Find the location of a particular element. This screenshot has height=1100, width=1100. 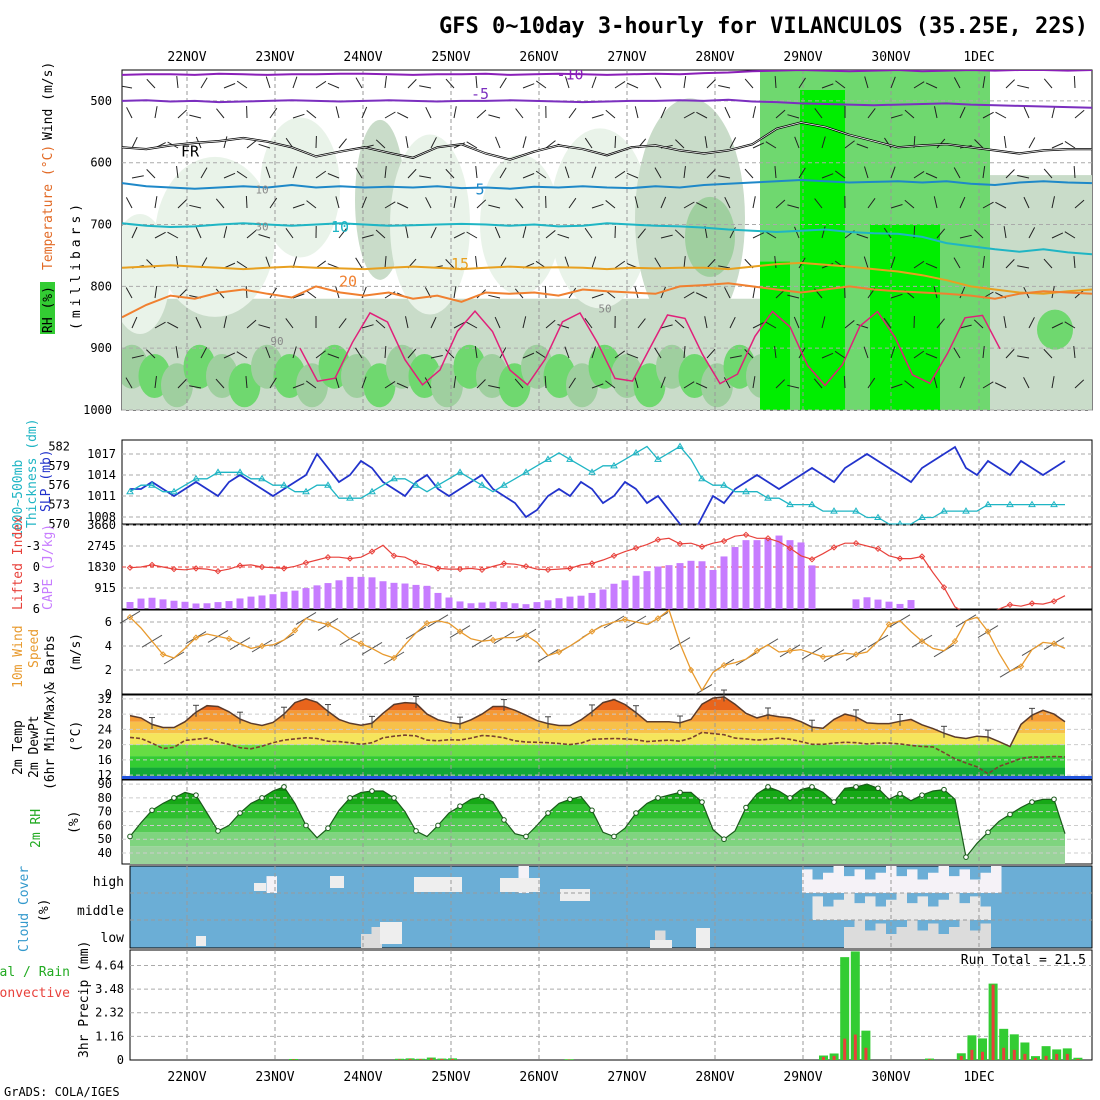

top-date-label: 30NOV is located at coordinates (890, 57).